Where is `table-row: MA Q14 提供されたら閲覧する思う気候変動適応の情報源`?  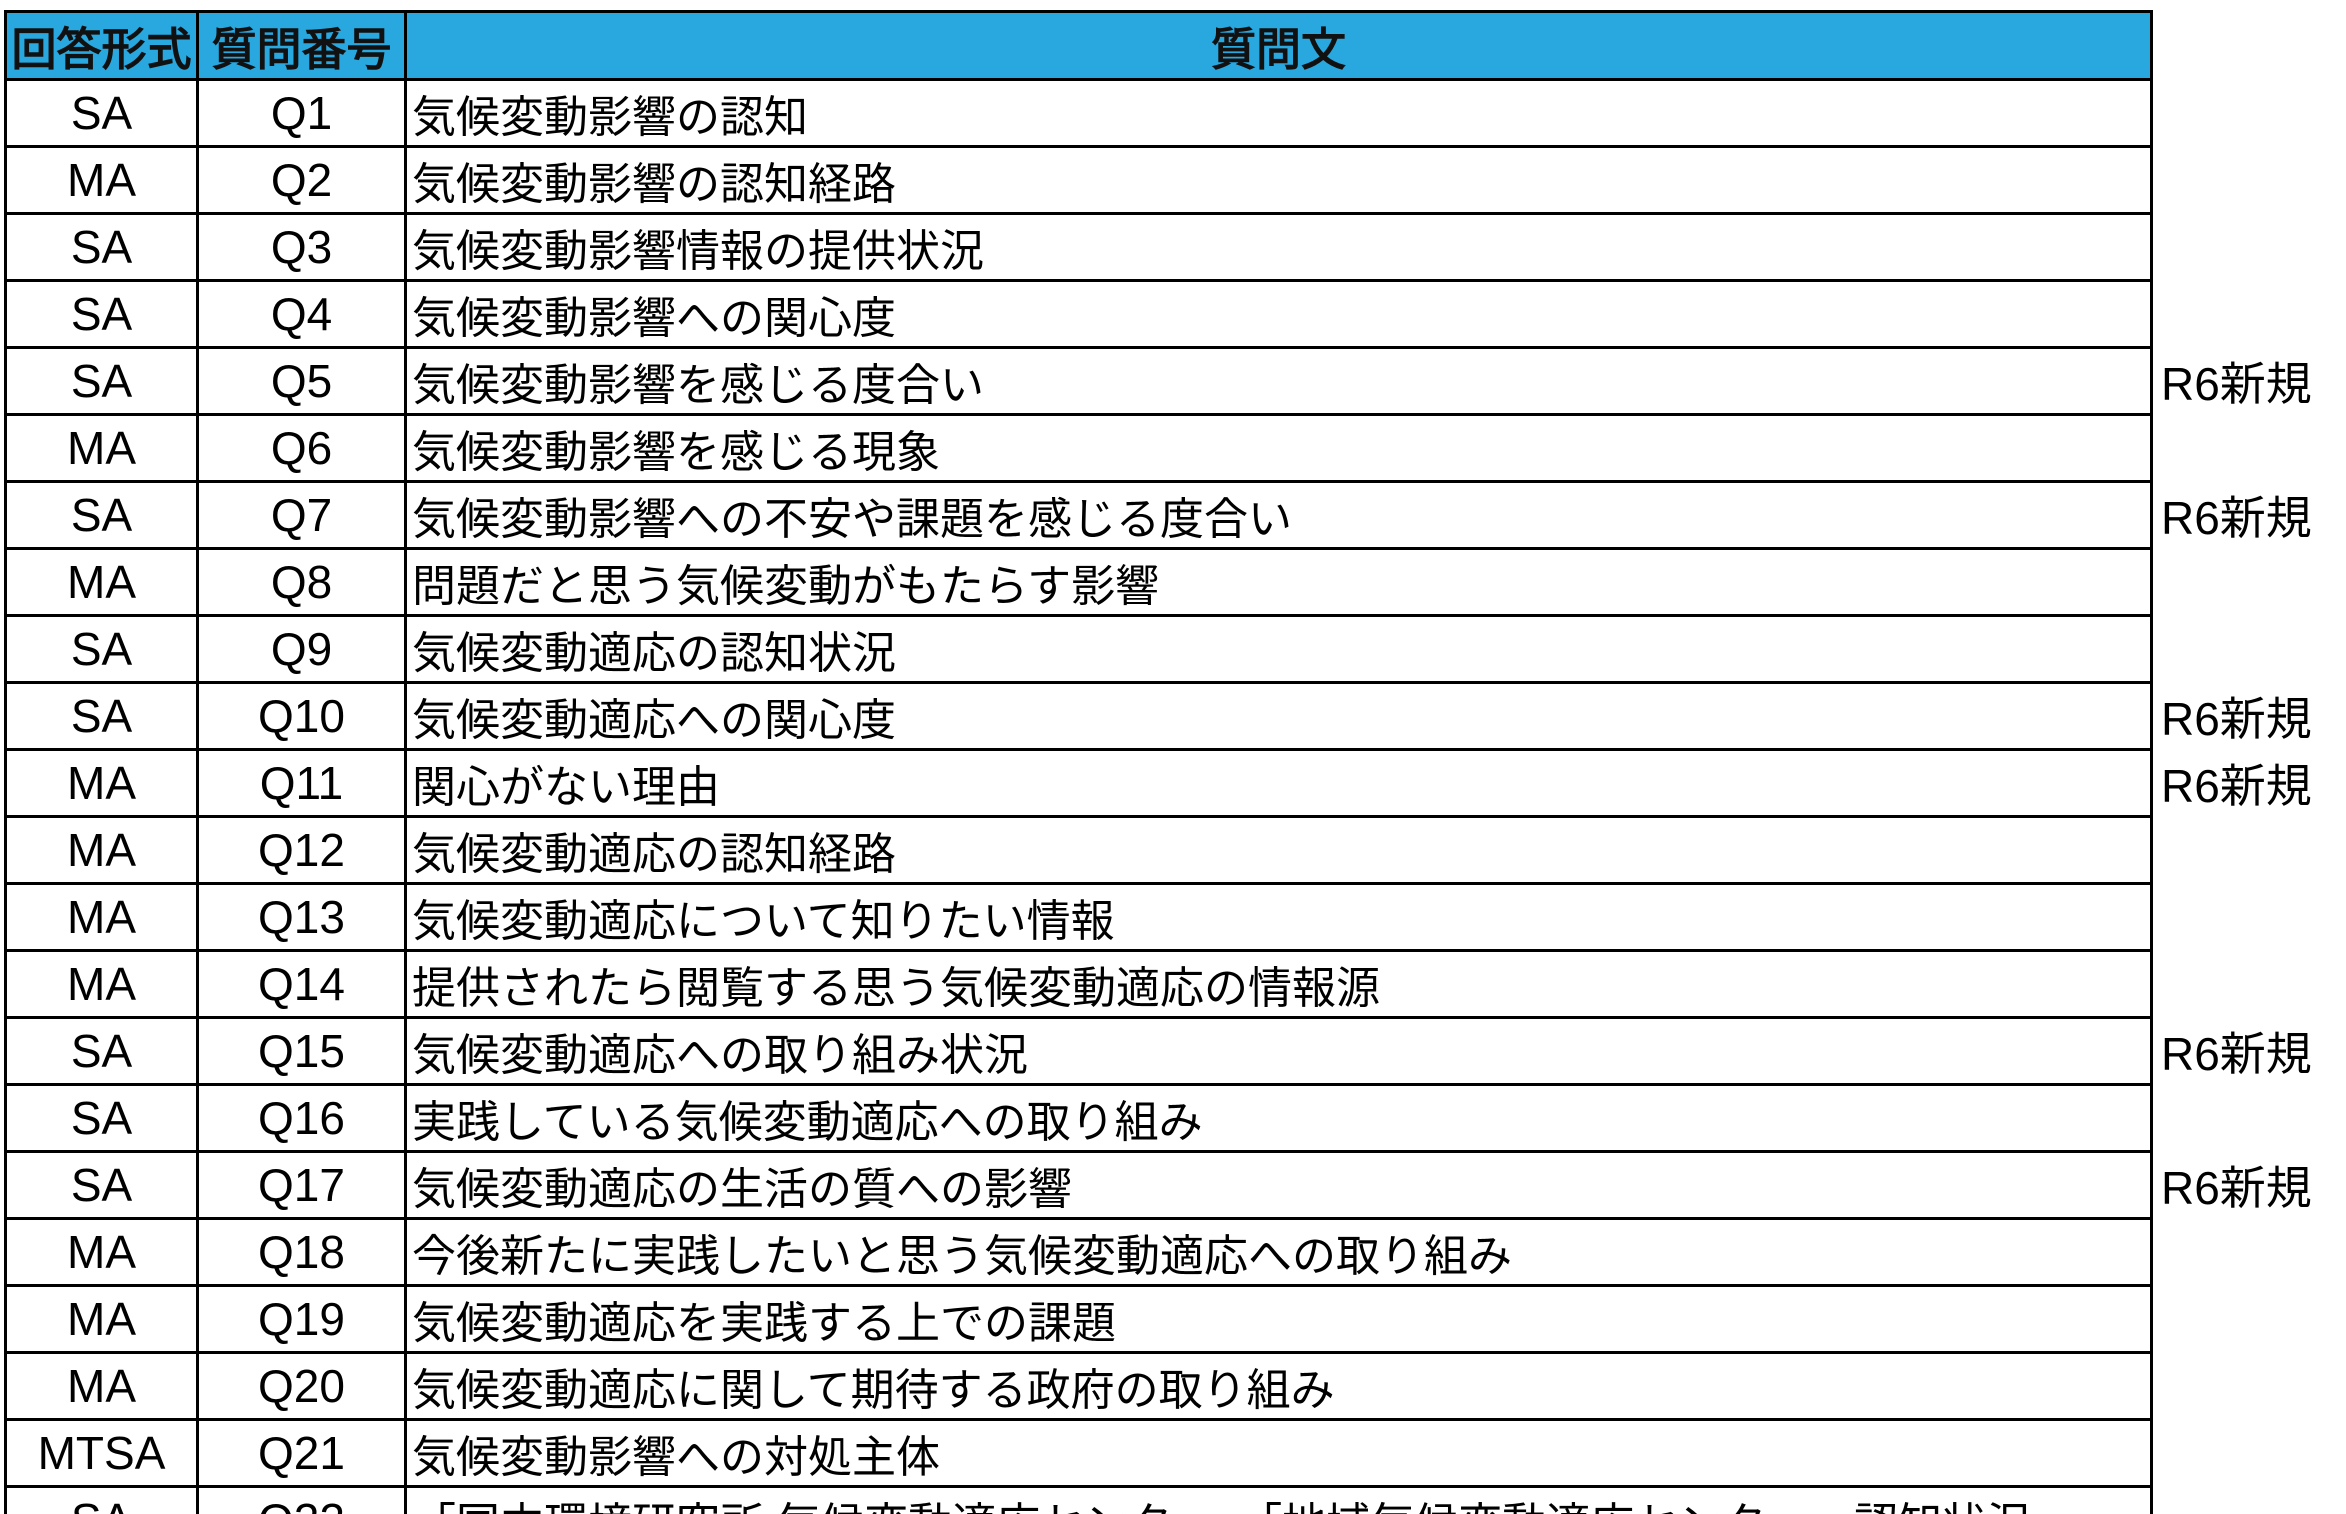 table-row: MA Q14 提供されたら閲覧する思う気候変動適応の情報源 is located at coordinates (1175, 984).